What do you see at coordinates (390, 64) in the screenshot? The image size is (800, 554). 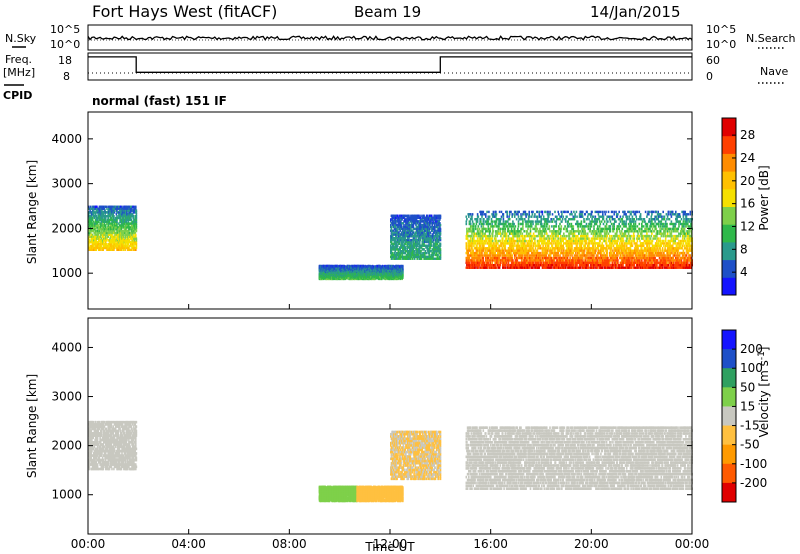 I see `freq-series-line` at bounding box center [390, 64].